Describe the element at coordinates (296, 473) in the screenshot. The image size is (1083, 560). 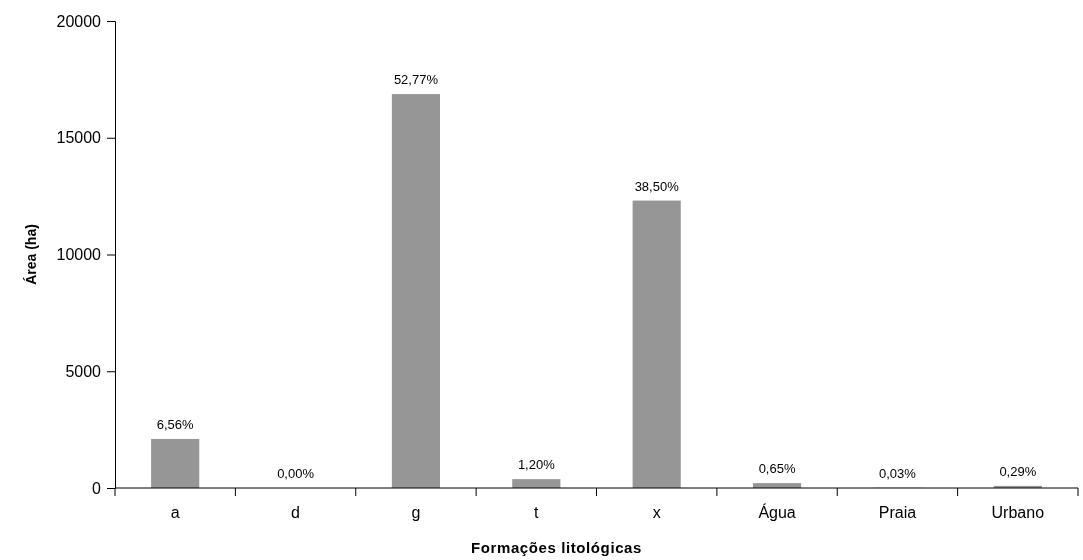
I see `annotation: 0,00%` at that location.